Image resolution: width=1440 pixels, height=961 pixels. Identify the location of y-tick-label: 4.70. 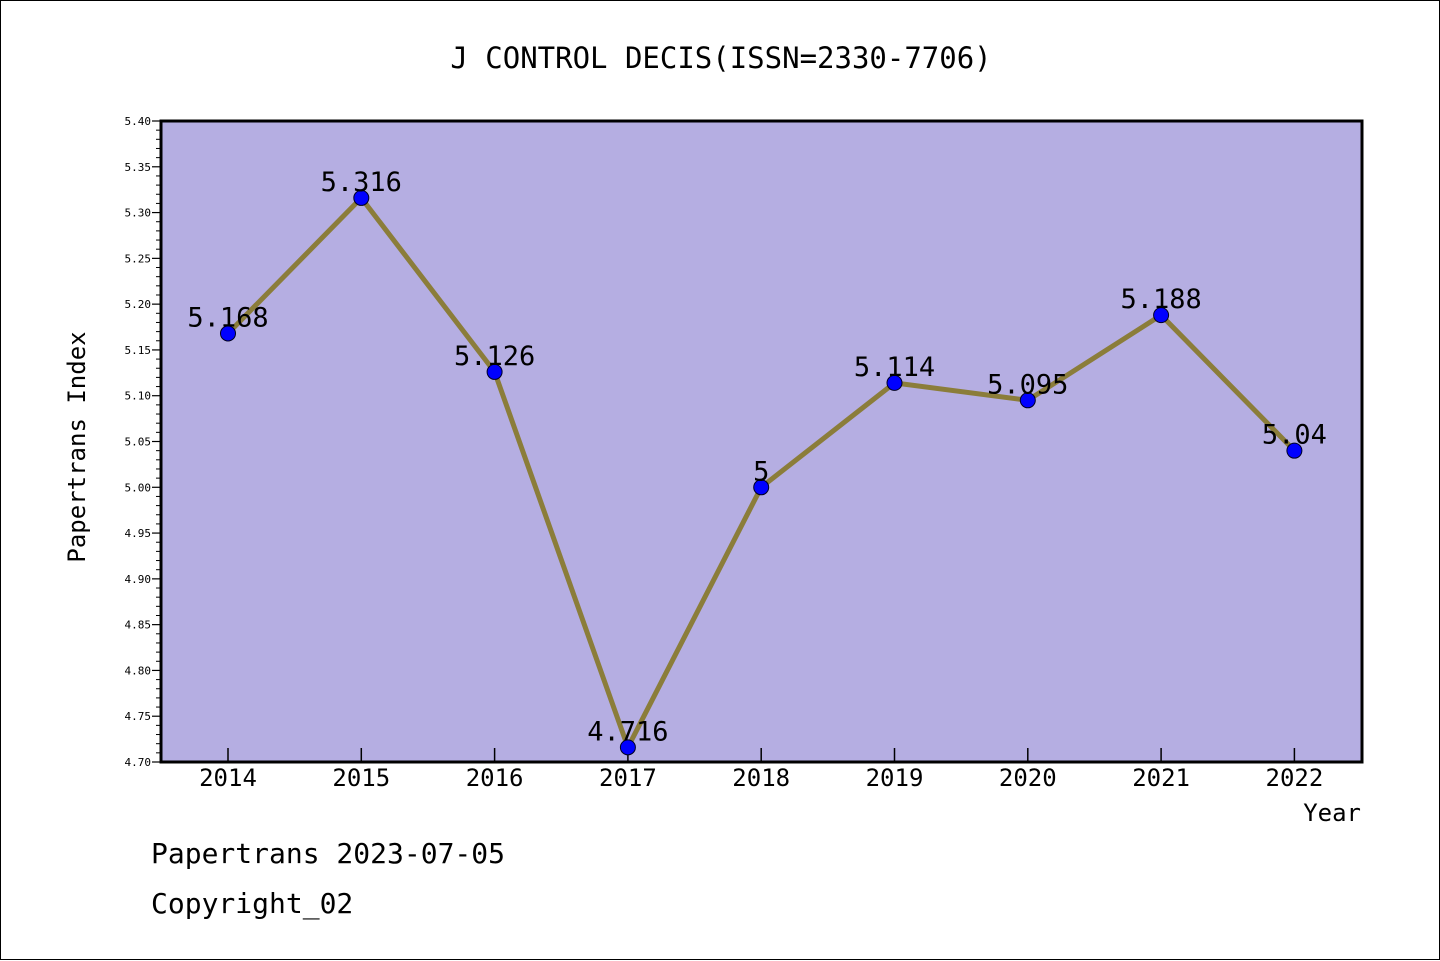
(138, 762).